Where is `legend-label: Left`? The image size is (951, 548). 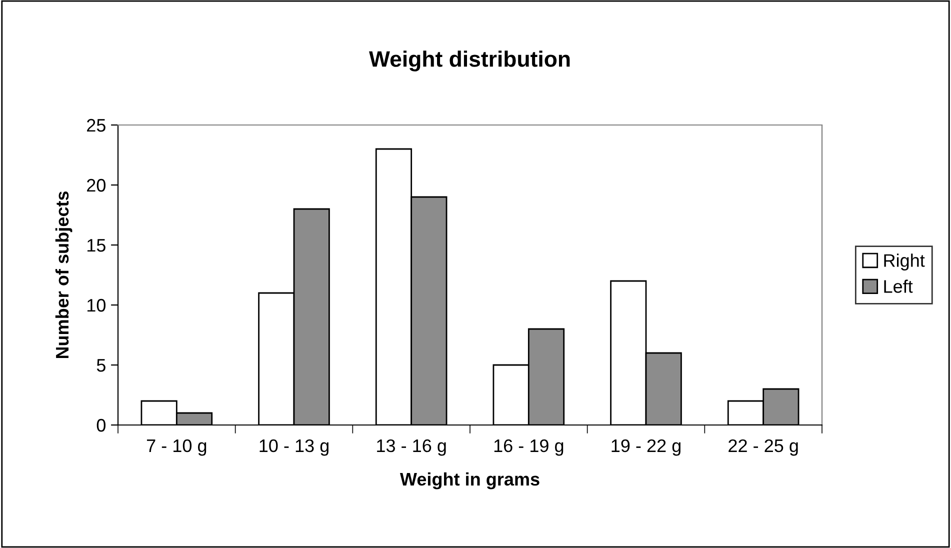 legend-label: Left is located at coordinates (898, 286).